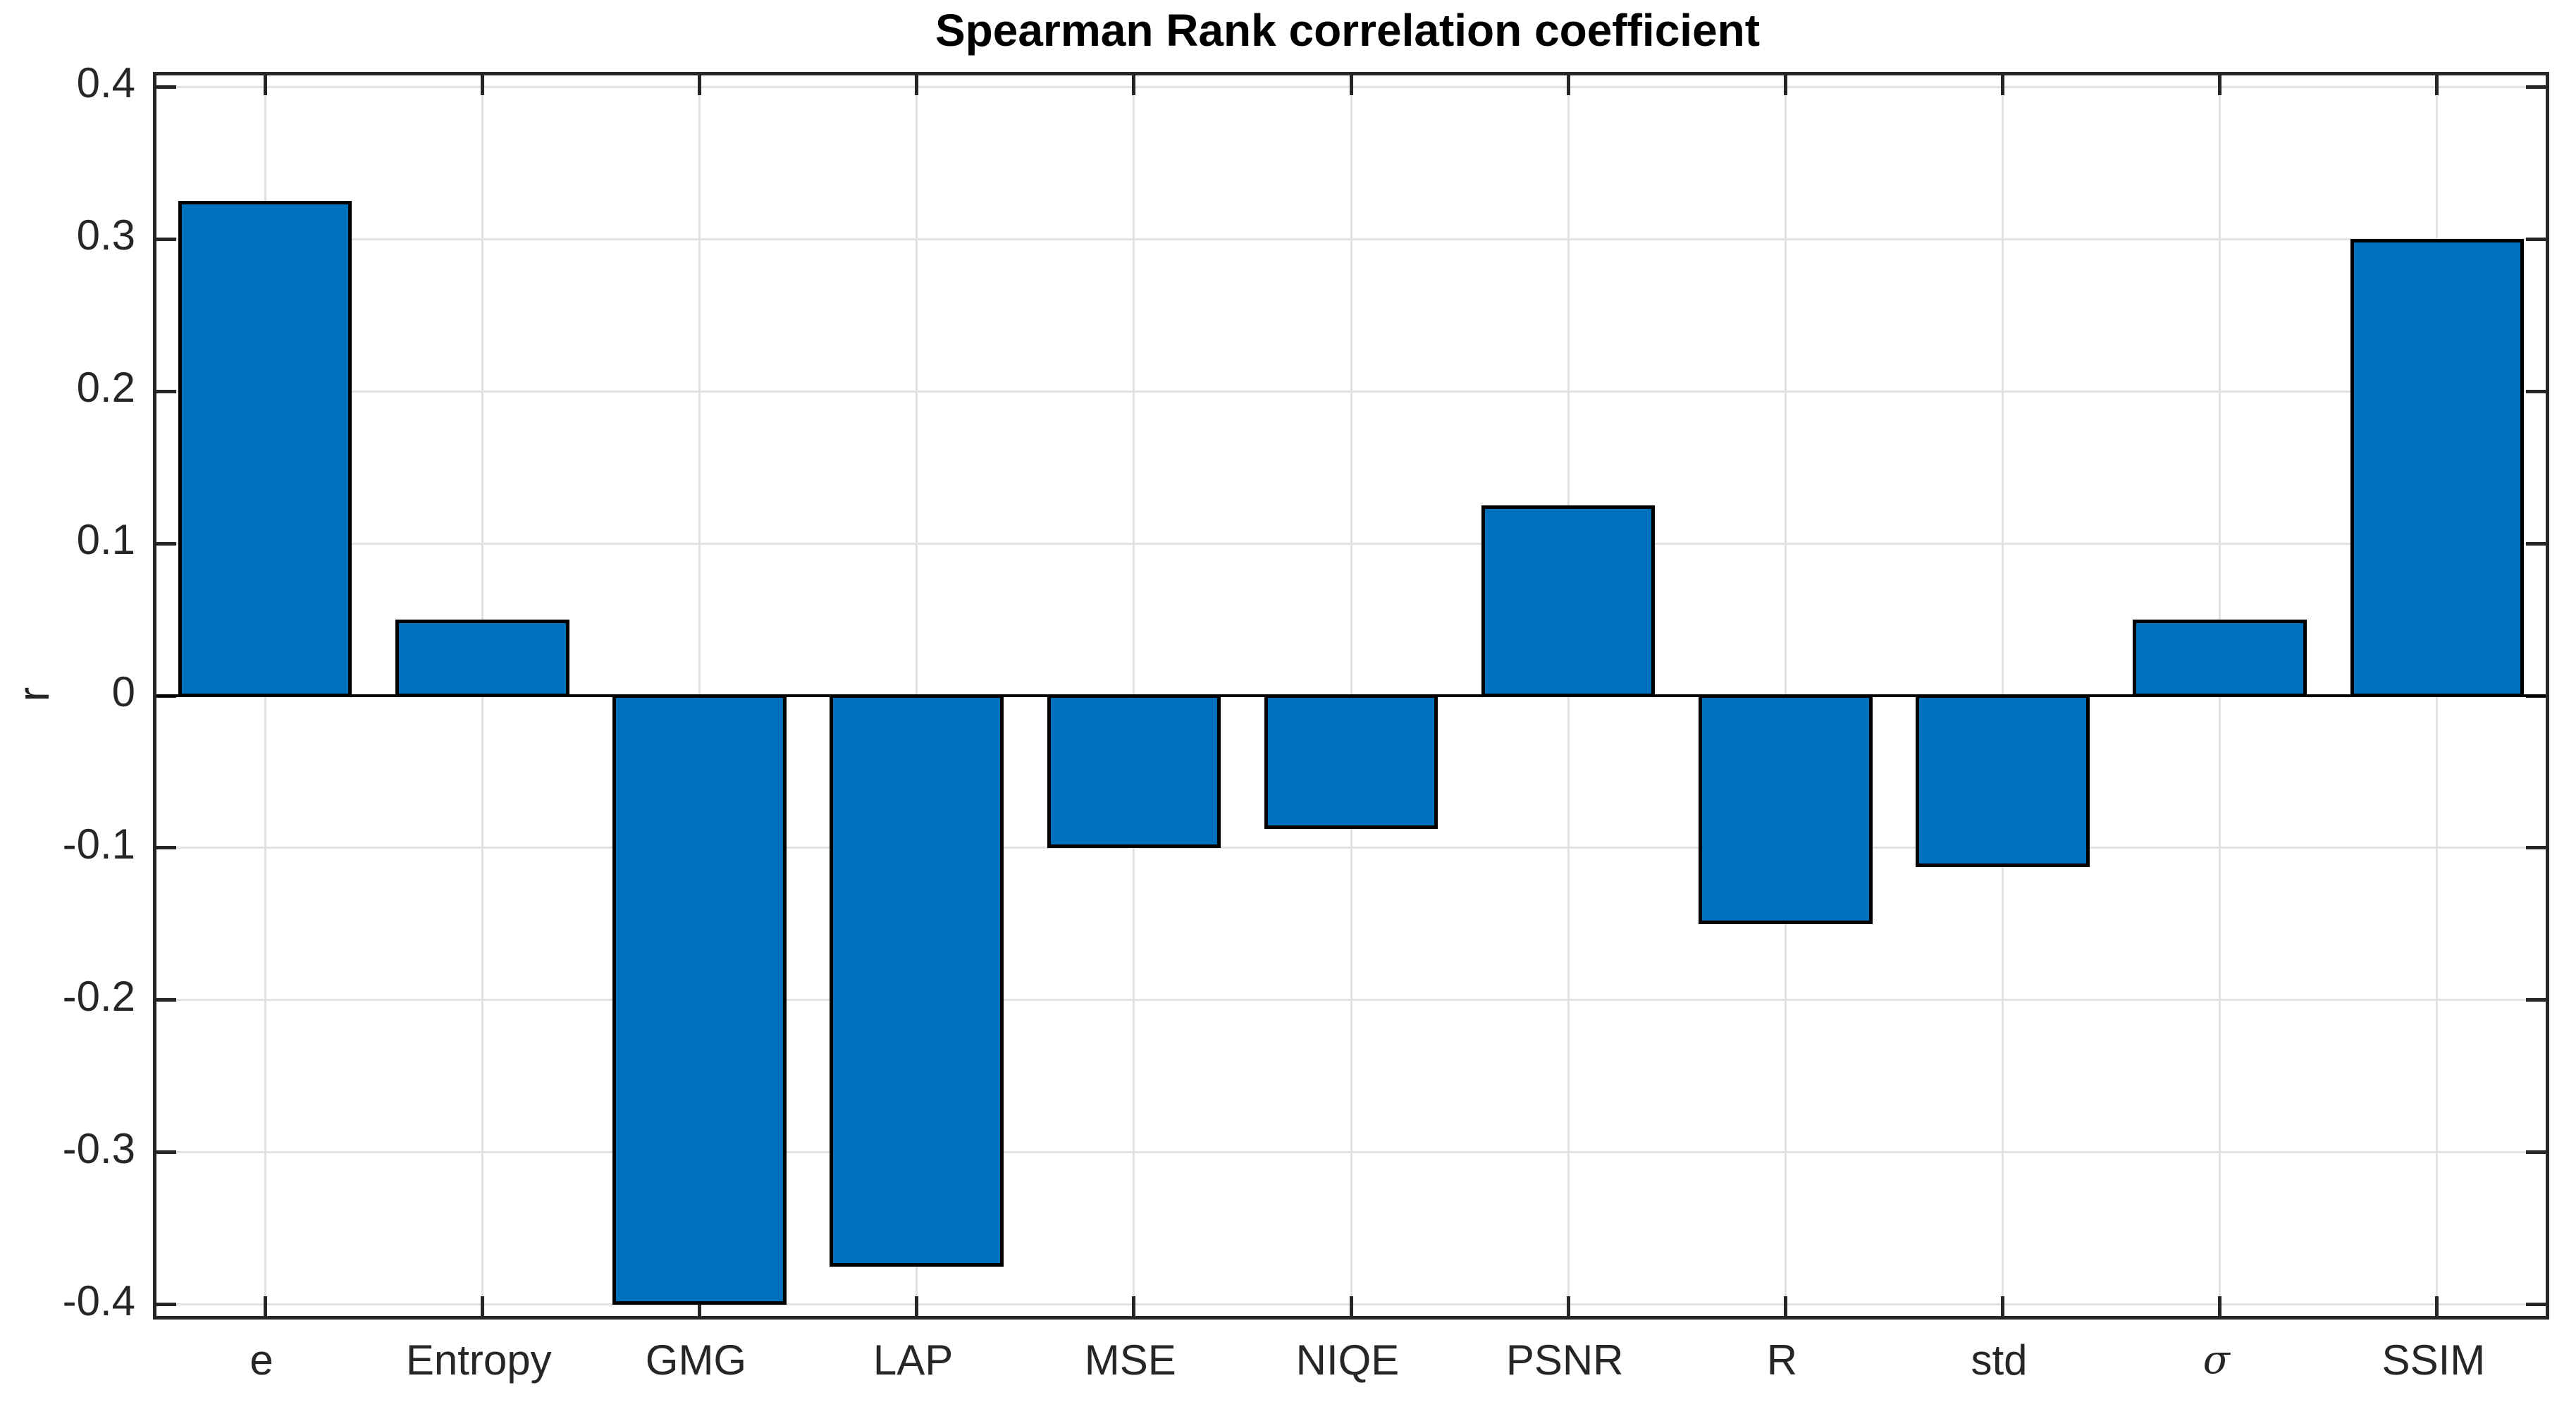 Image resolution: width=2576 pixels, height=1402 pixels. What do you see at coordinates (2536, 1000) in the screenshot?
I see `y-tick-right--0.2` at bounding box center [2536, 1000].